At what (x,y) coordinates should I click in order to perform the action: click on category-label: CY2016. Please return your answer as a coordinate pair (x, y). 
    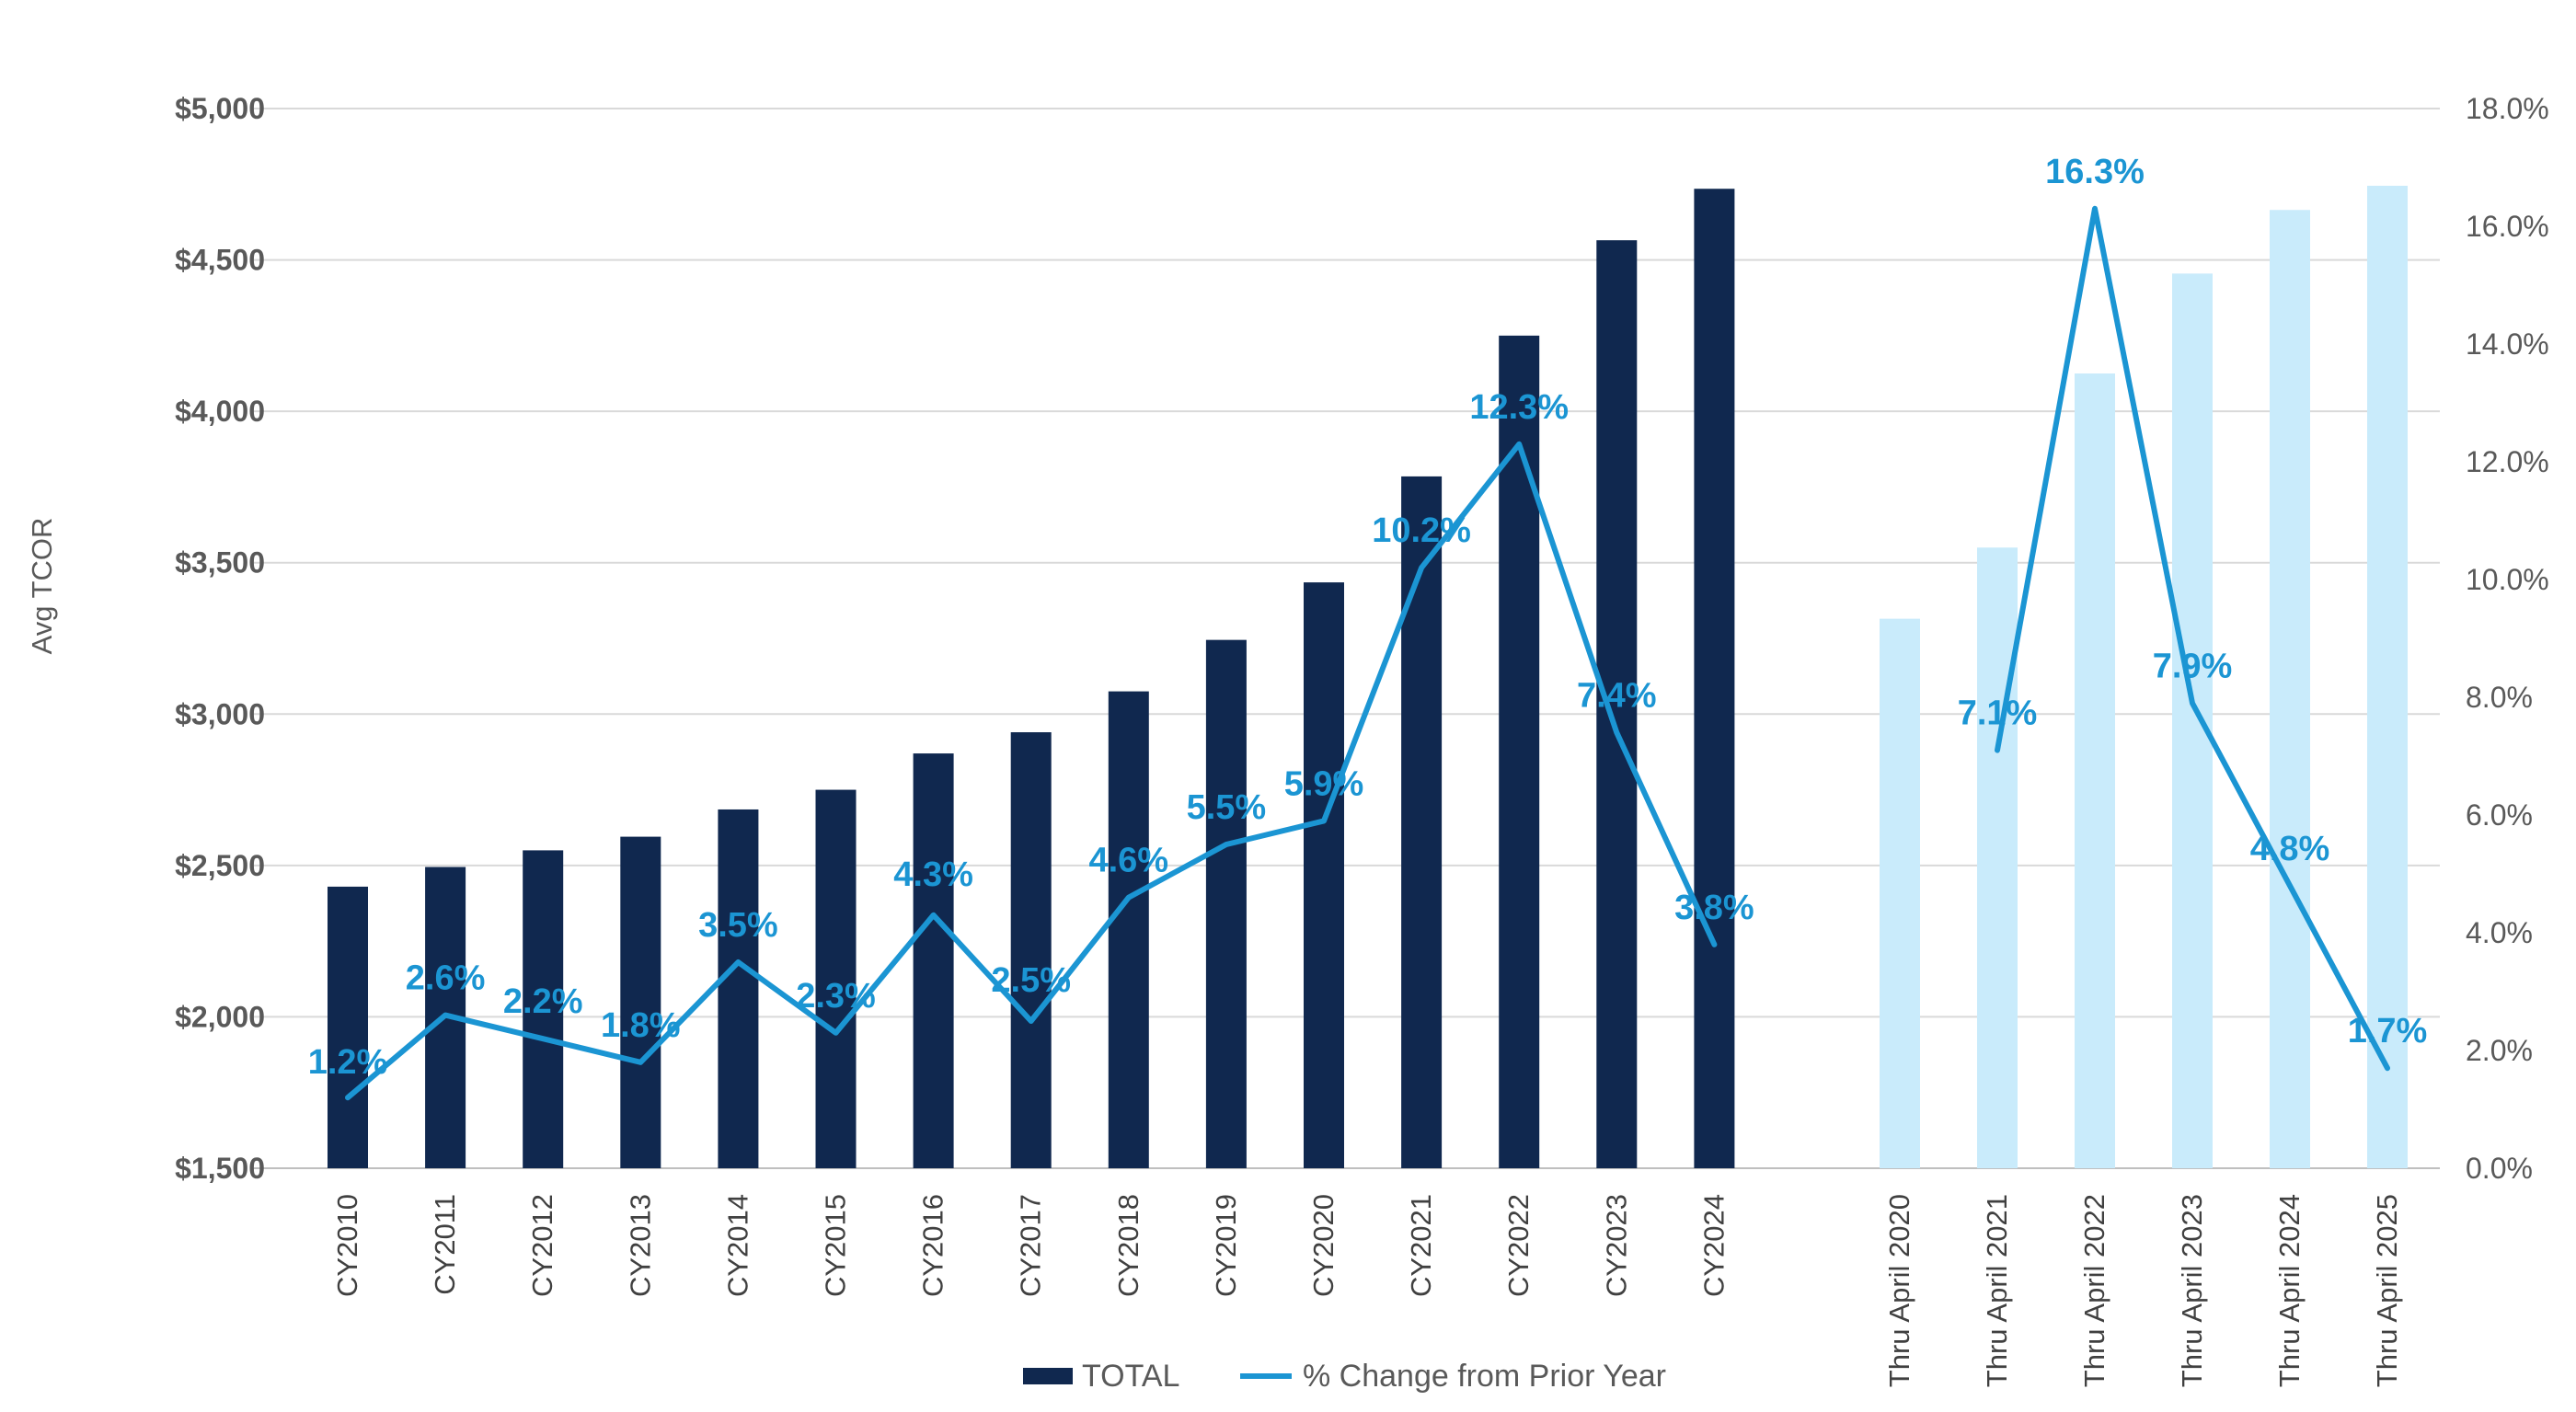
    Looking at the image, I should click on (933, 1246).